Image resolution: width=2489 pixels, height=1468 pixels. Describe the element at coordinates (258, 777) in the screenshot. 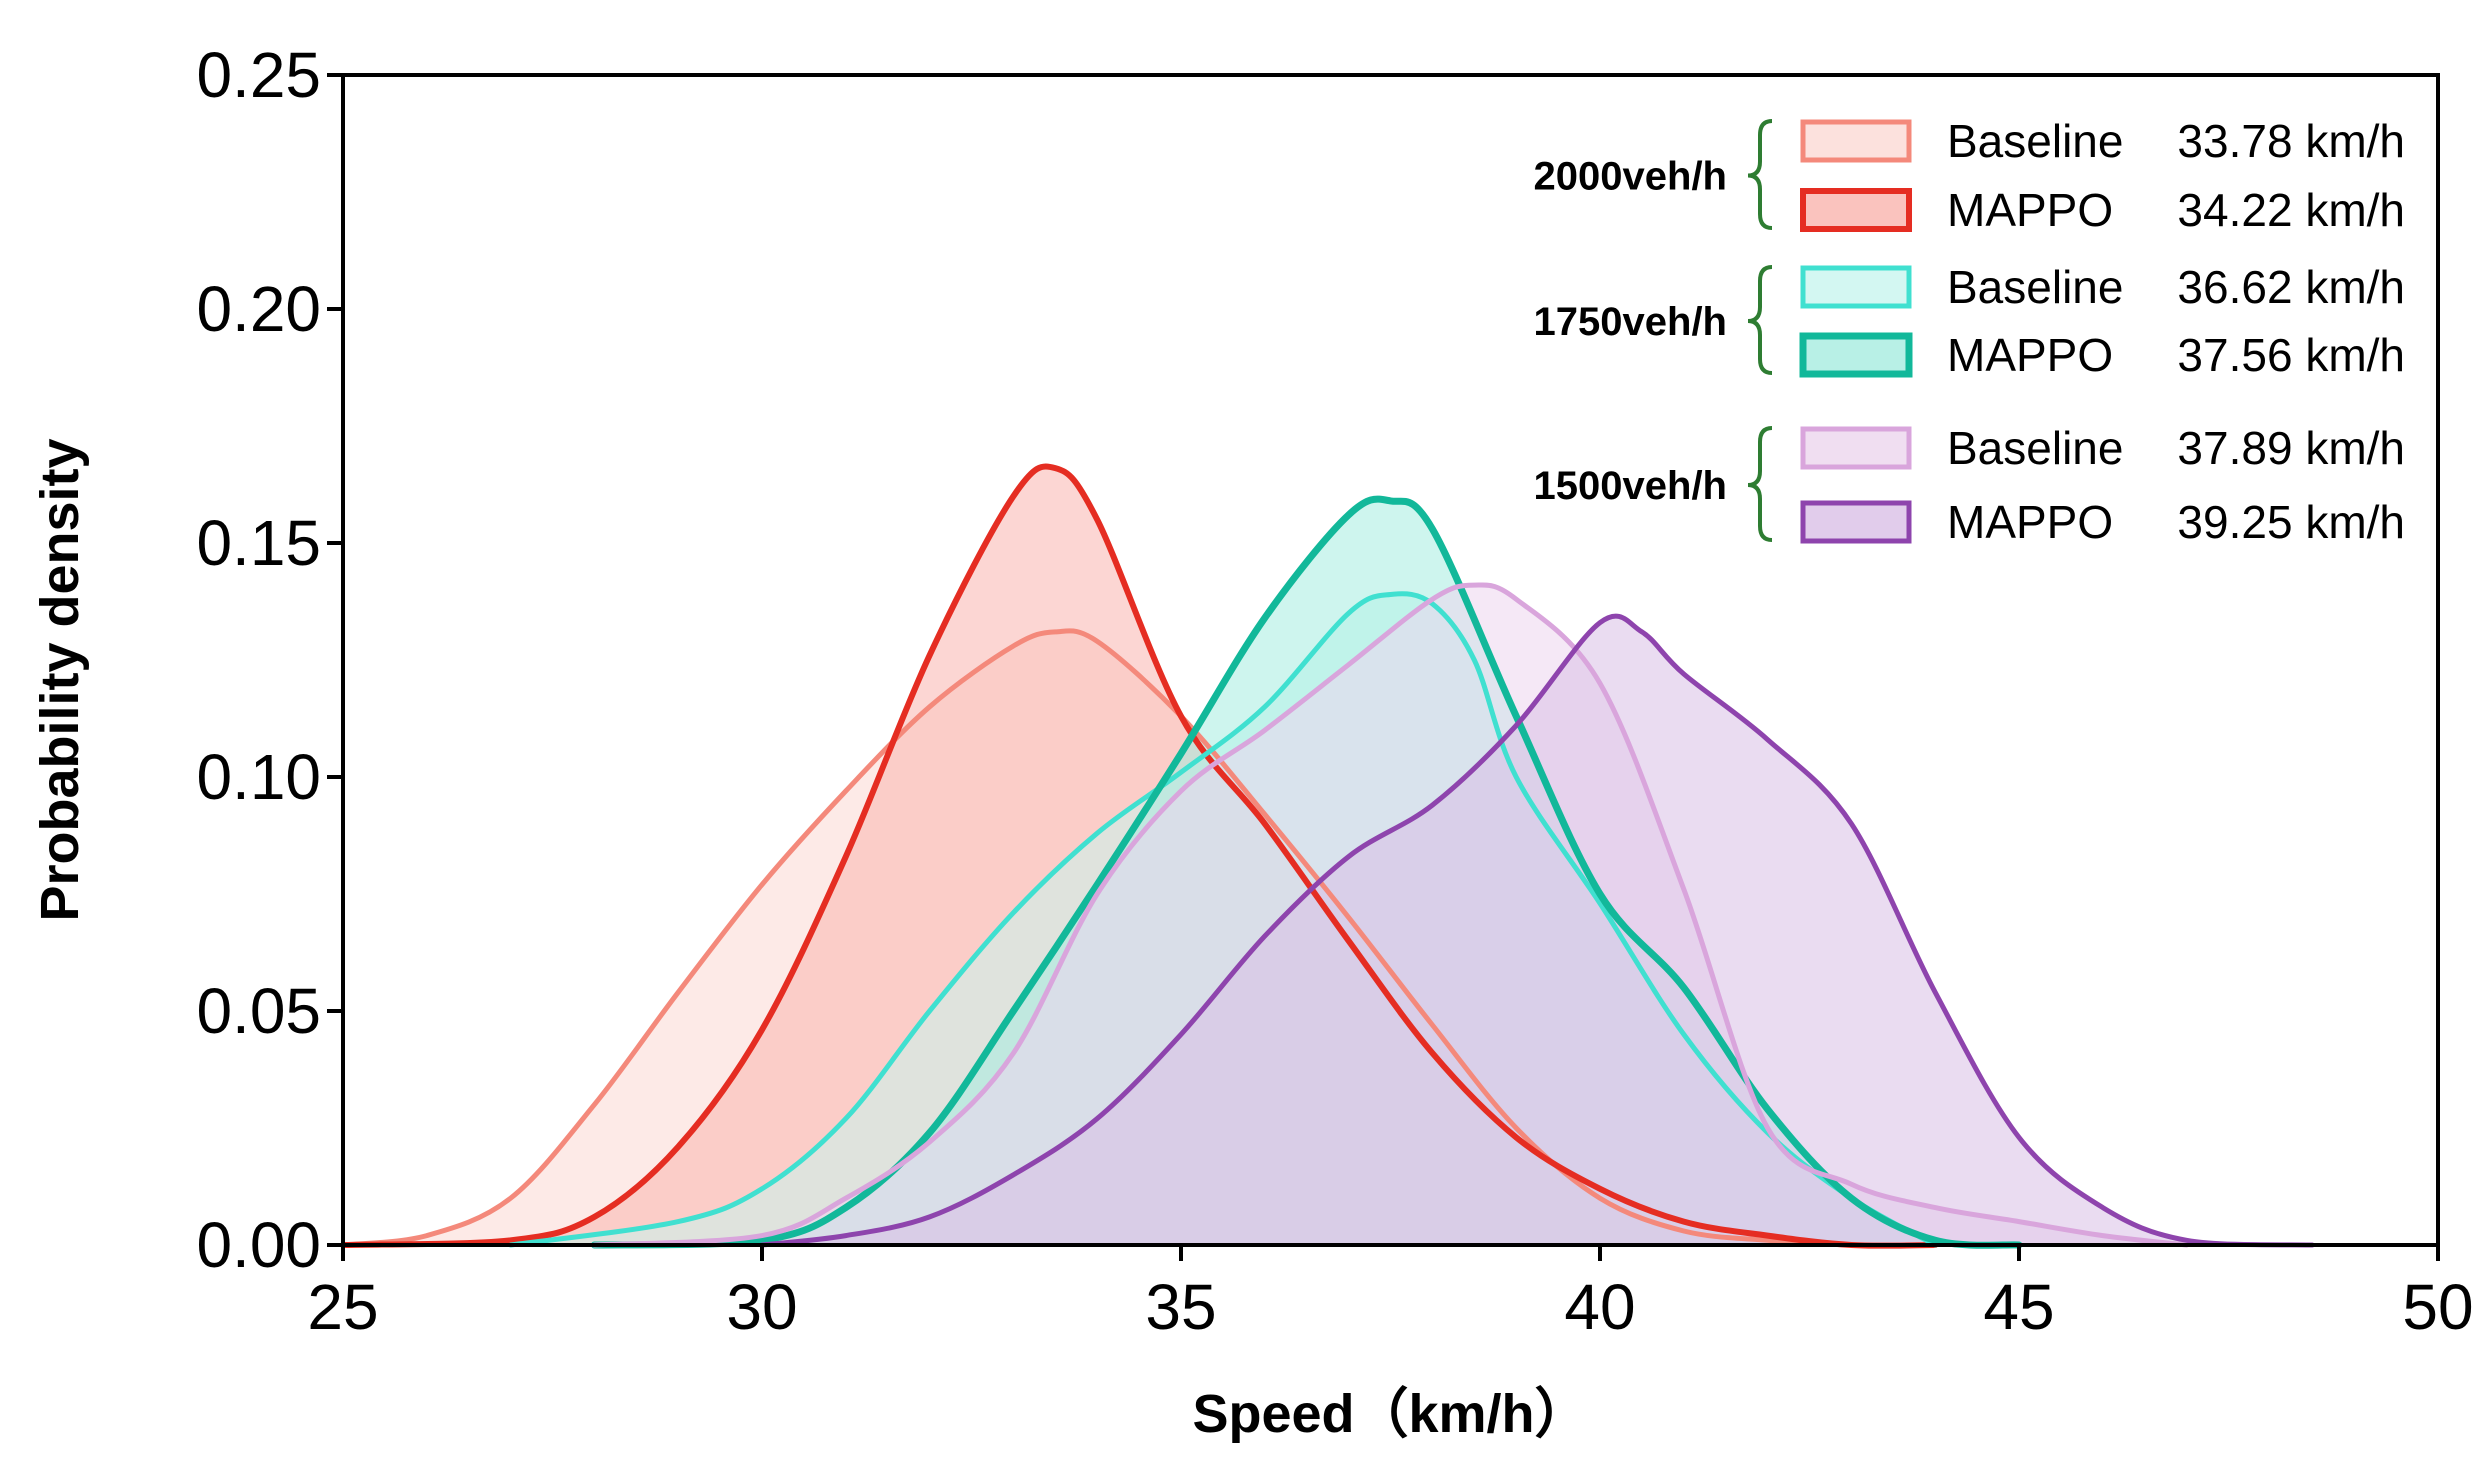

I see `y-tick-label: 0.10` at that location.